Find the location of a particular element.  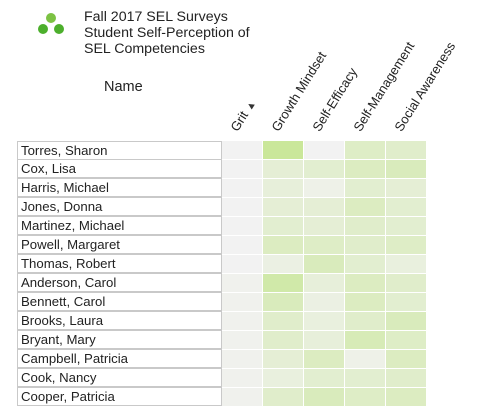

column-header-self-management: Self-Management is located at coordinates (383, 86).